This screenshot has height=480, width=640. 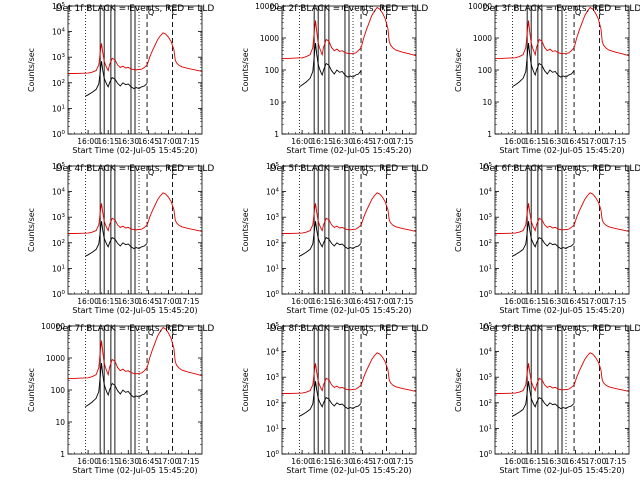 I want to click on panel-title: Det 1f BLACK = Events, RED = LLD, so click(x=135, y=9).